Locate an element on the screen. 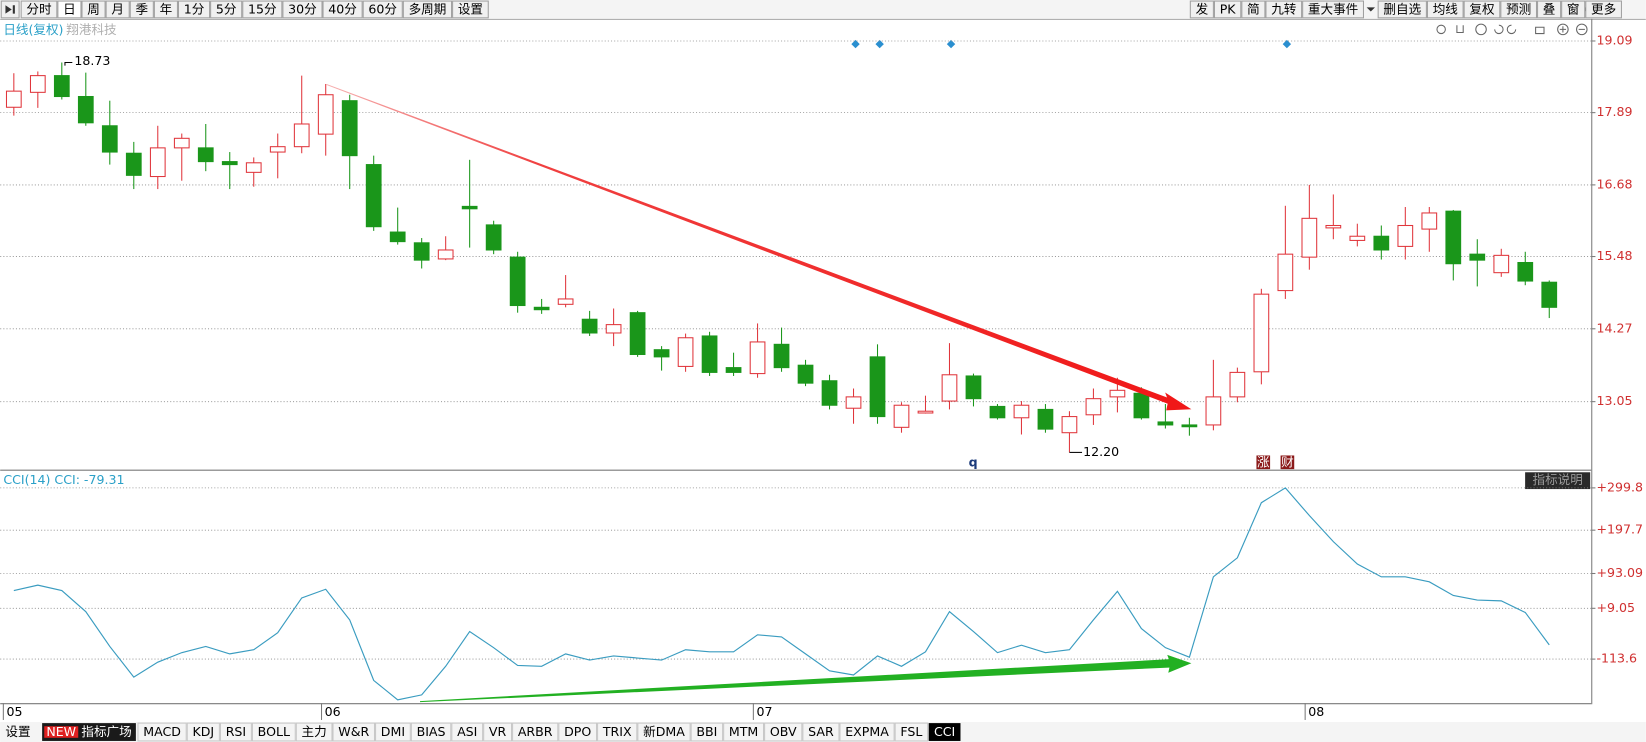  button-label: BOLL is located at coordinates (274, 731).